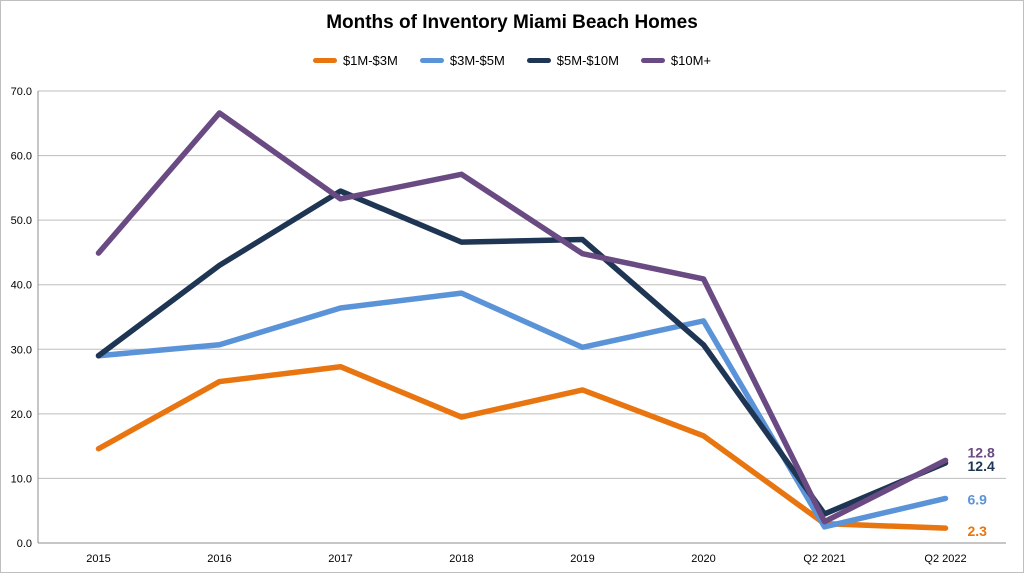 The image size is (1024, 573). What do you see at coordinates (461, 559) in the screenshot?
I see `x-tick-label: 2018` at bounding box center [461, 559].